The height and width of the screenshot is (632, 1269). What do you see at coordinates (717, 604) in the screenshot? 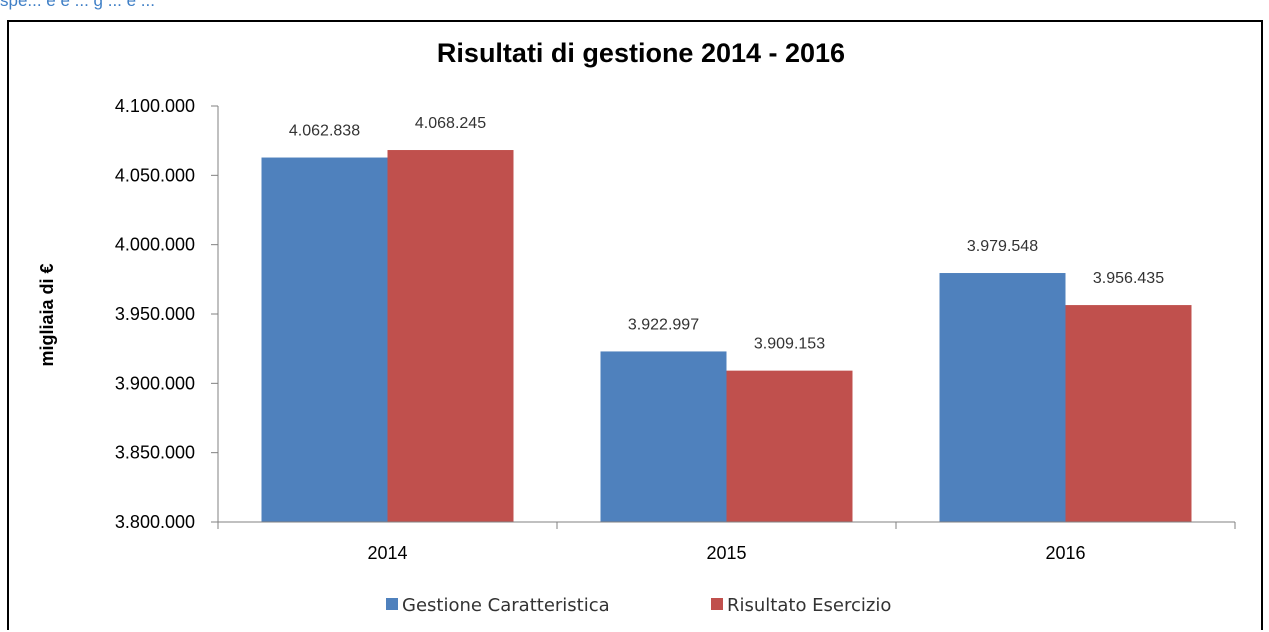
I see `legend-swatch-risultato-esercizio` at bounding box center [717, 604].